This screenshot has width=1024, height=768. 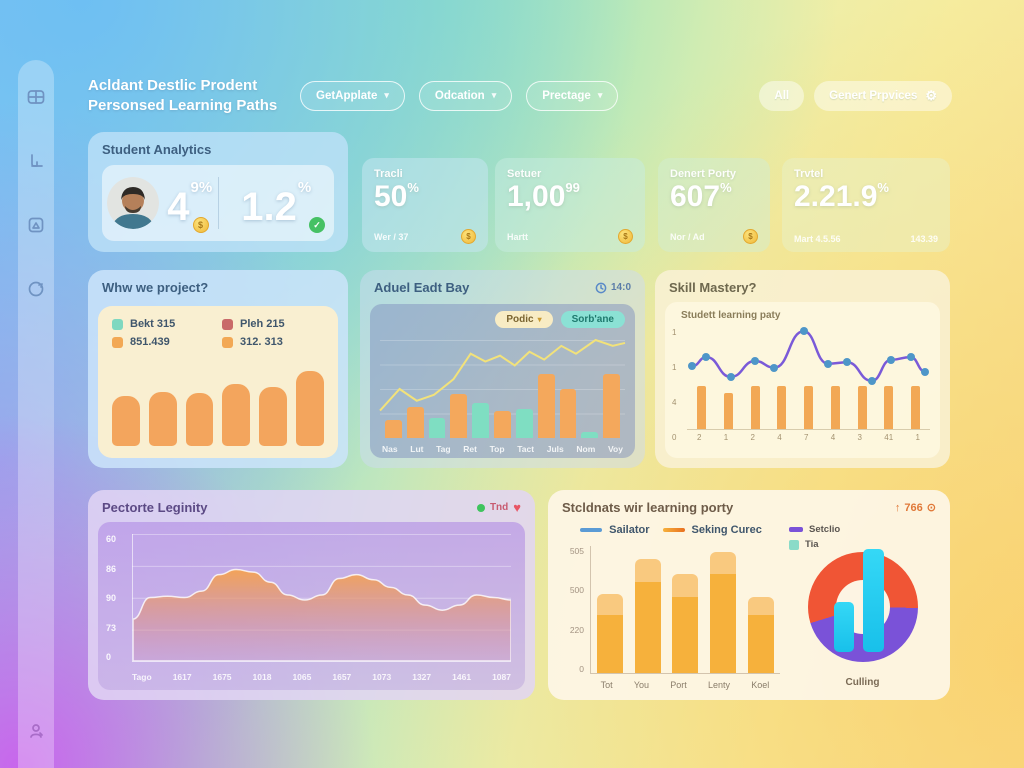 What do you see at coordinates (200, 225) in the screenshot?
I see `coin-badge: $` at bounding box center [200, 225].